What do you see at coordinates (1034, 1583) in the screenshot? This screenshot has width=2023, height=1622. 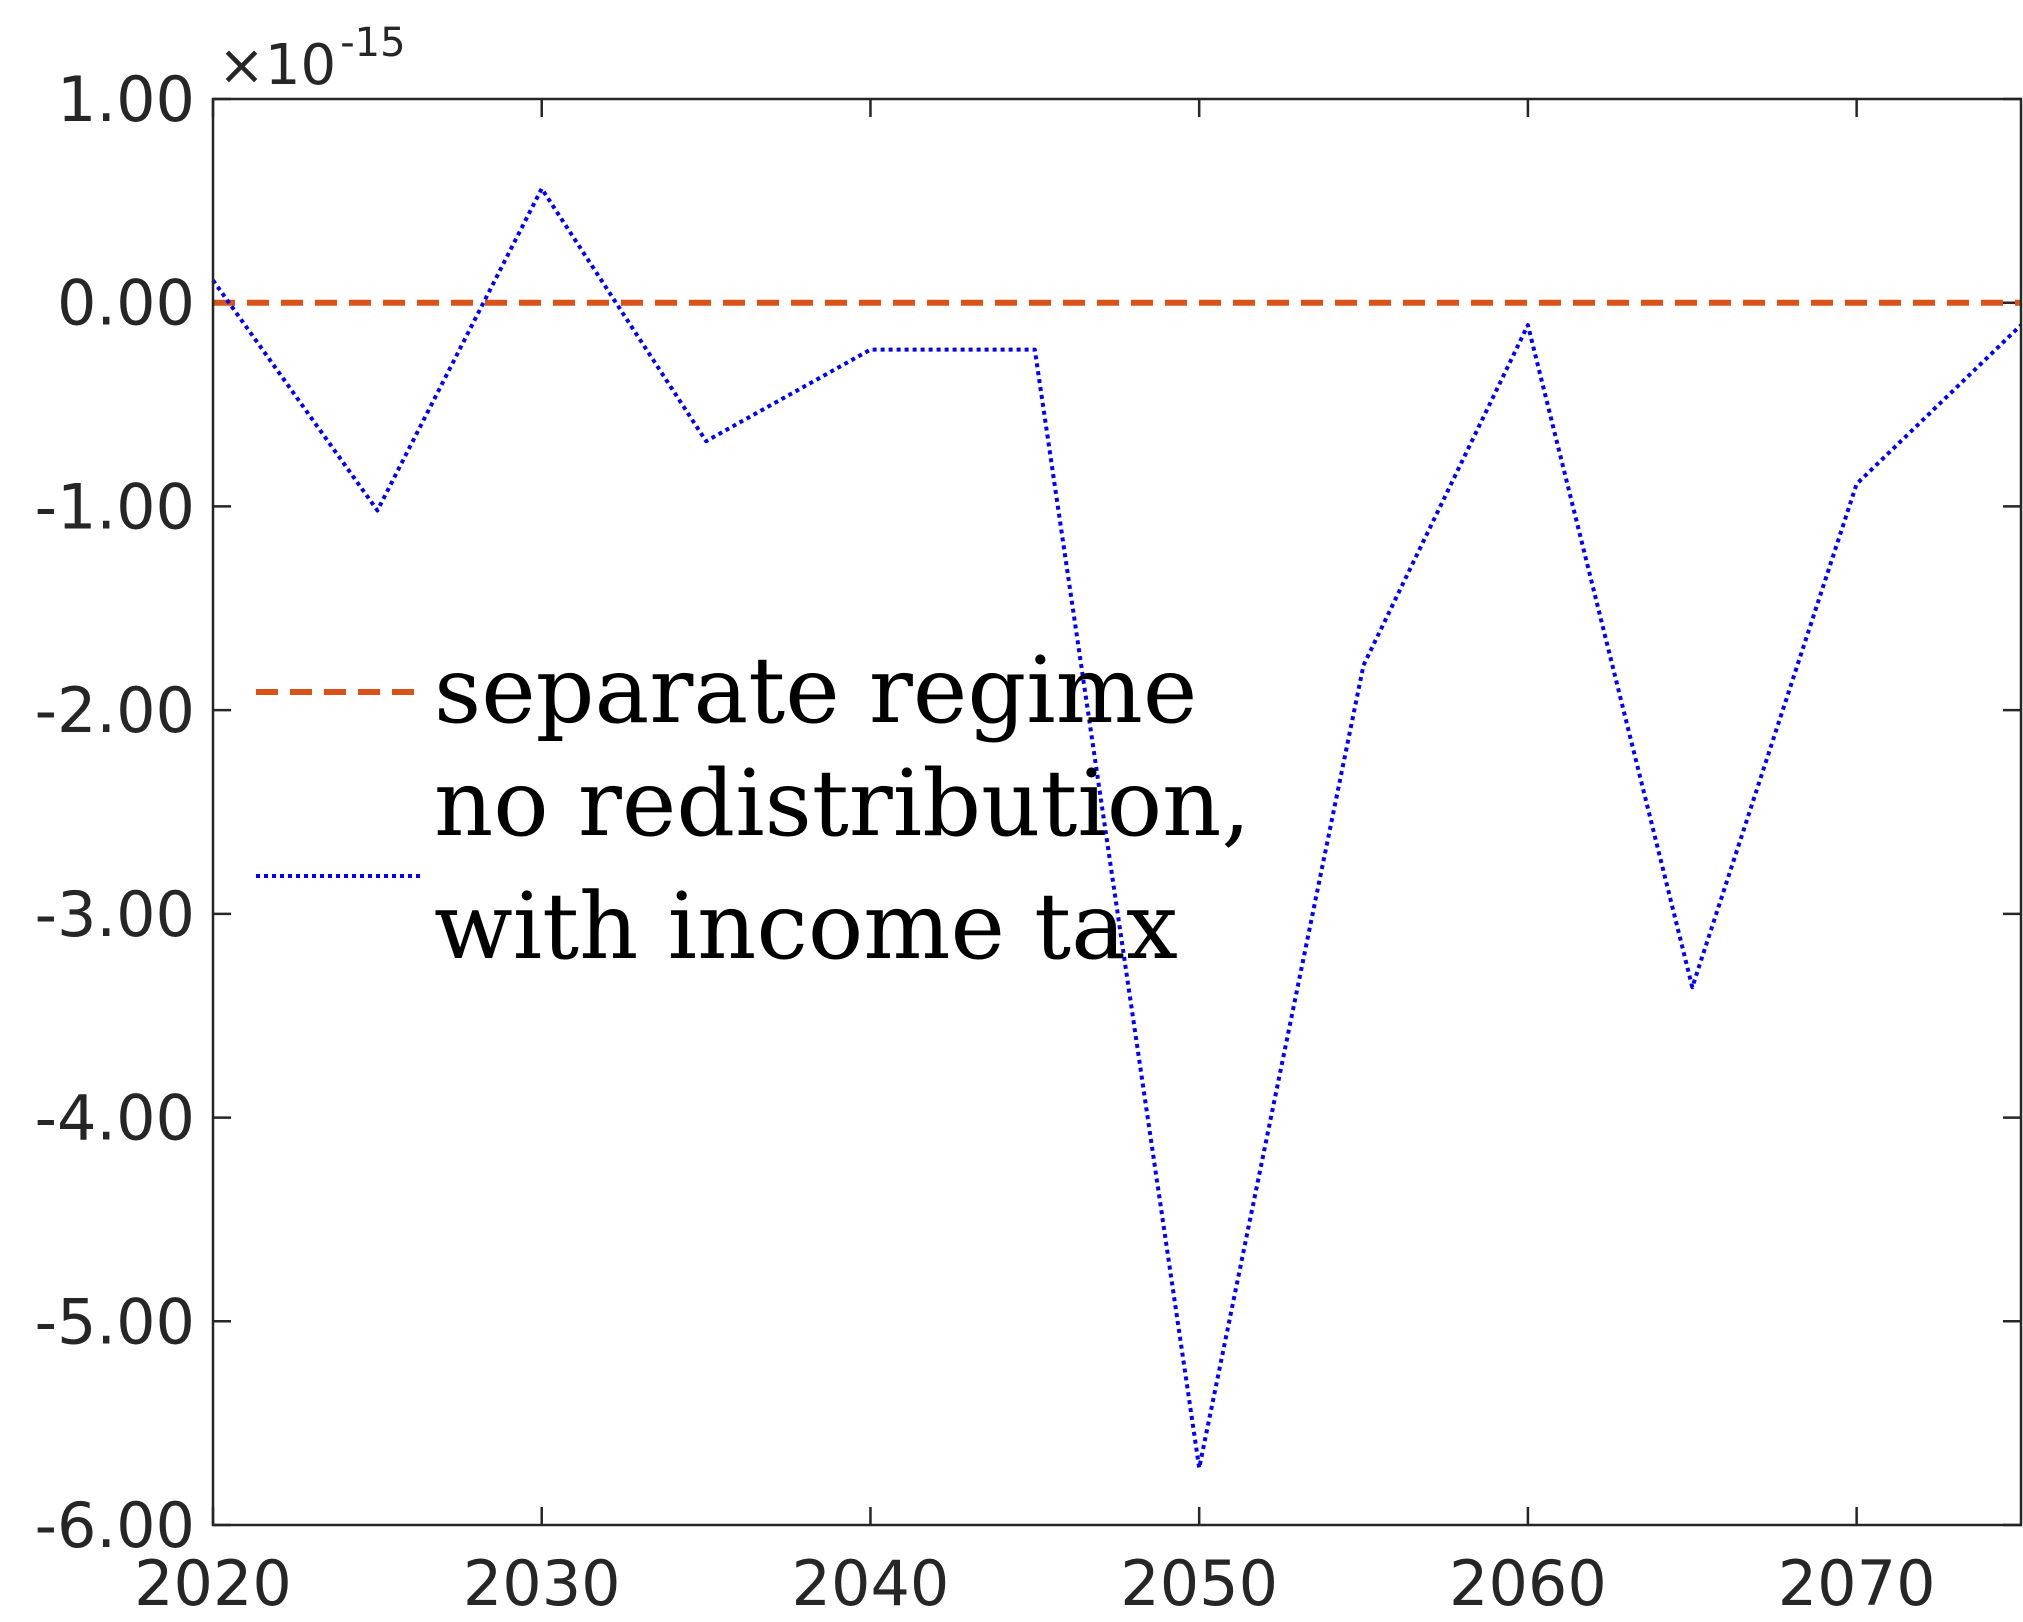 I see `x-axis-tick-labels: 2020 2030 2040 2050 2060 2070` at bounding box center [1034, 1583].